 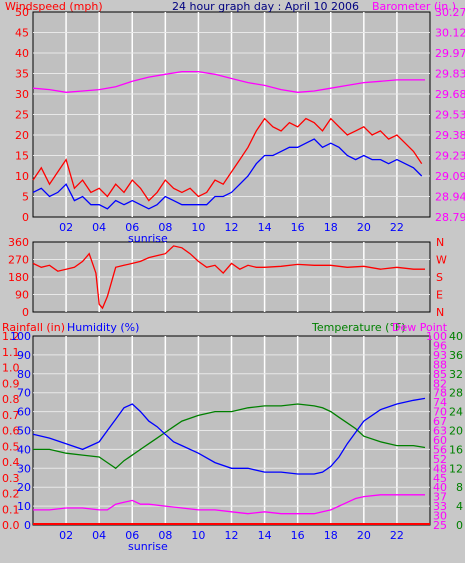 What do you see at coordinates (148, 238) in the screenshot?
I see `sunrise-label-top: sunrise` at bounding box center [148, 238].